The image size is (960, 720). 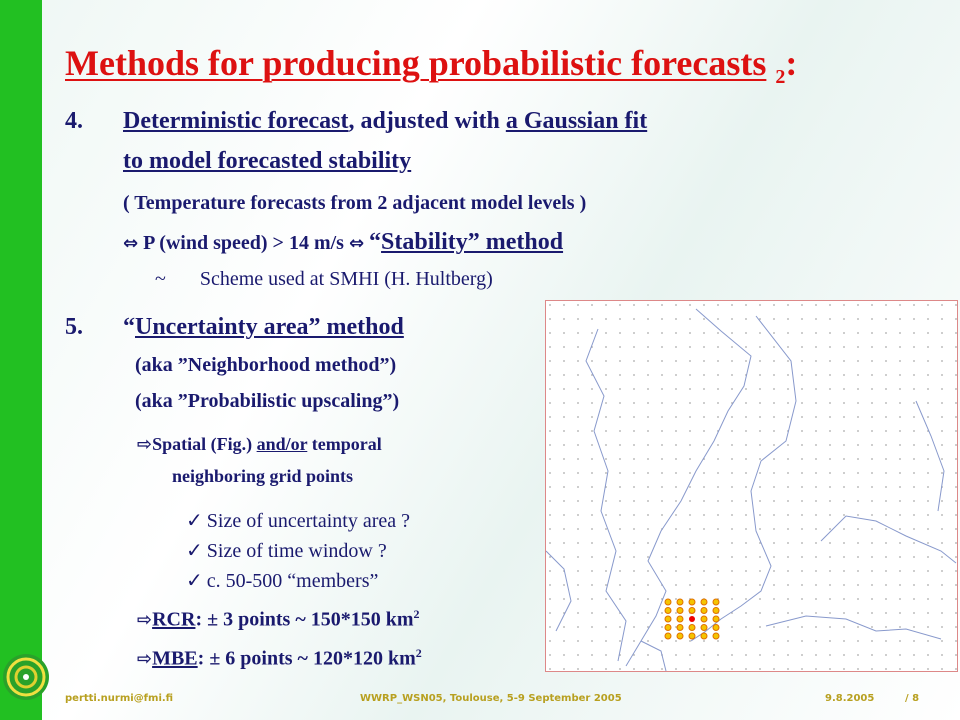 I want to click on item5-line1: 5. “Uncertainty area” method, so click(x=234, y=327).